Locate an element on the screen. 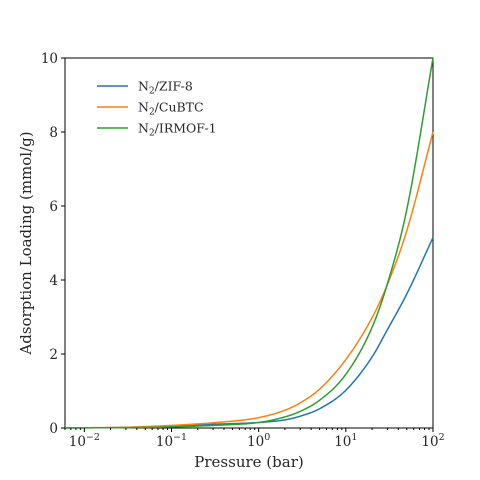  x-axis-label: Pressure (bar) is located at coordinates (248, 462).